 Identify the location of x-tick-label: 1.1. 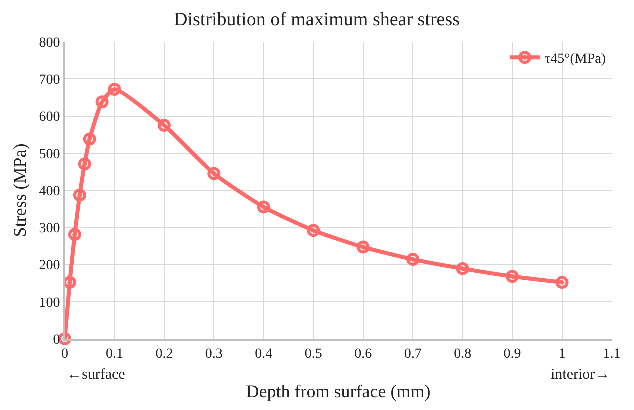
(612, 354).